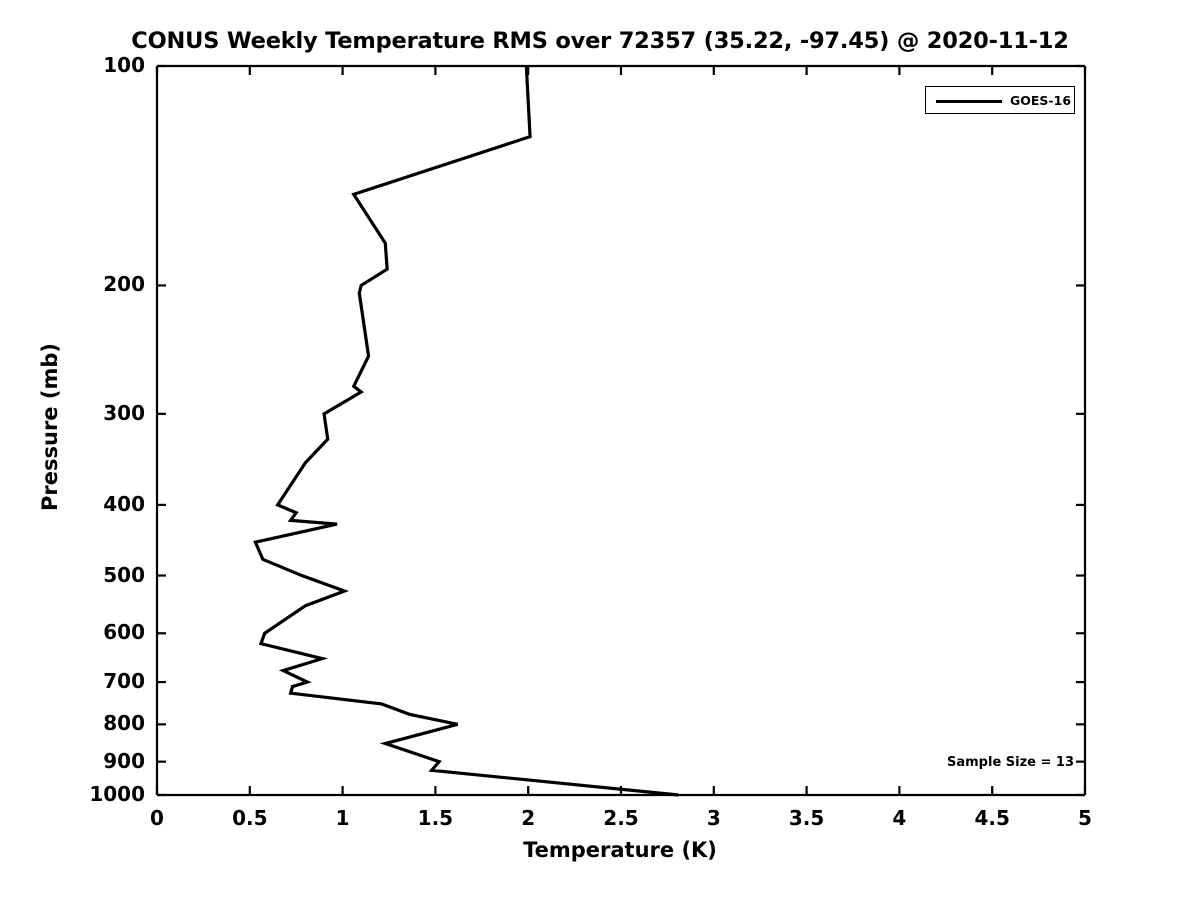 The height and width of the screenshot is (900, 1200). I want to click on y-tick-label: 100, so click(124, 65).